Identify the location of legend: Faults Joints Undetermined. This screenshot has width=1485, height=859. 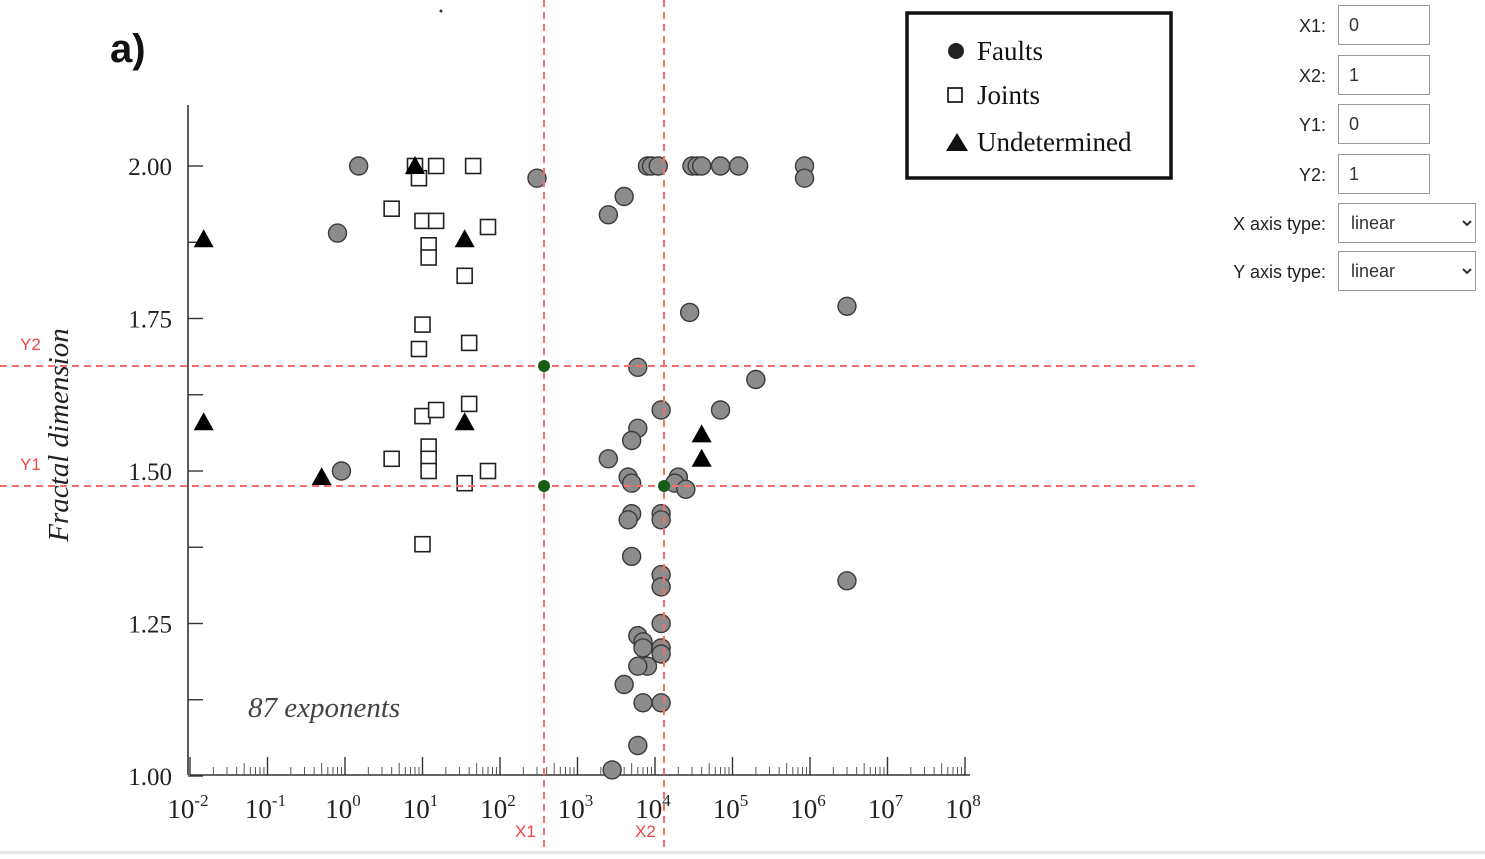
(1039, 95).